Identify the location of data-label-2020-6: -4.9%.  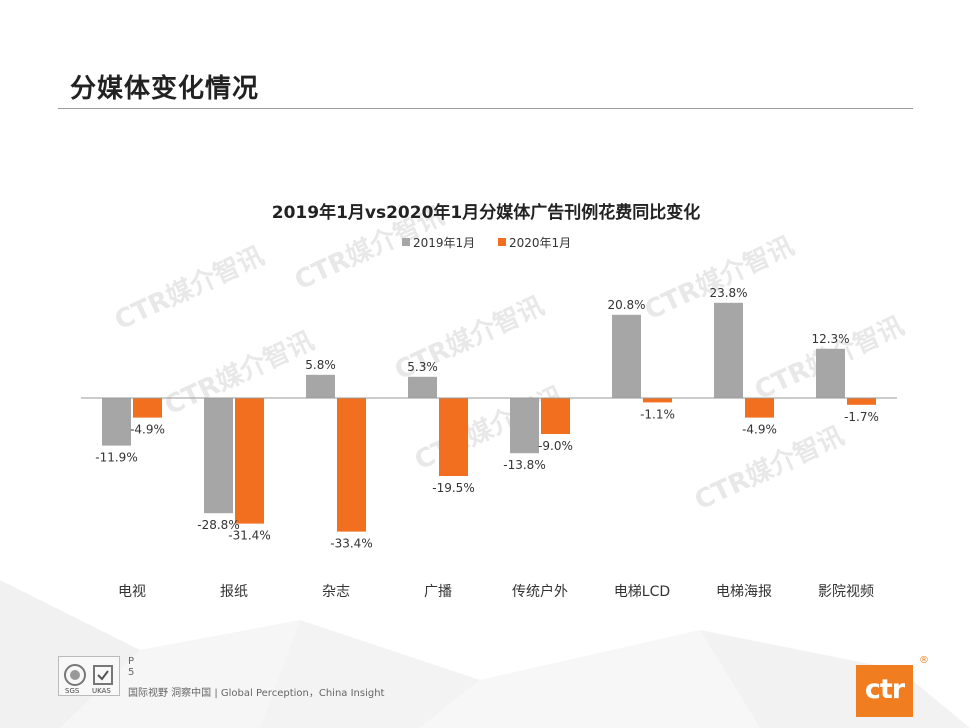
(759, 430).